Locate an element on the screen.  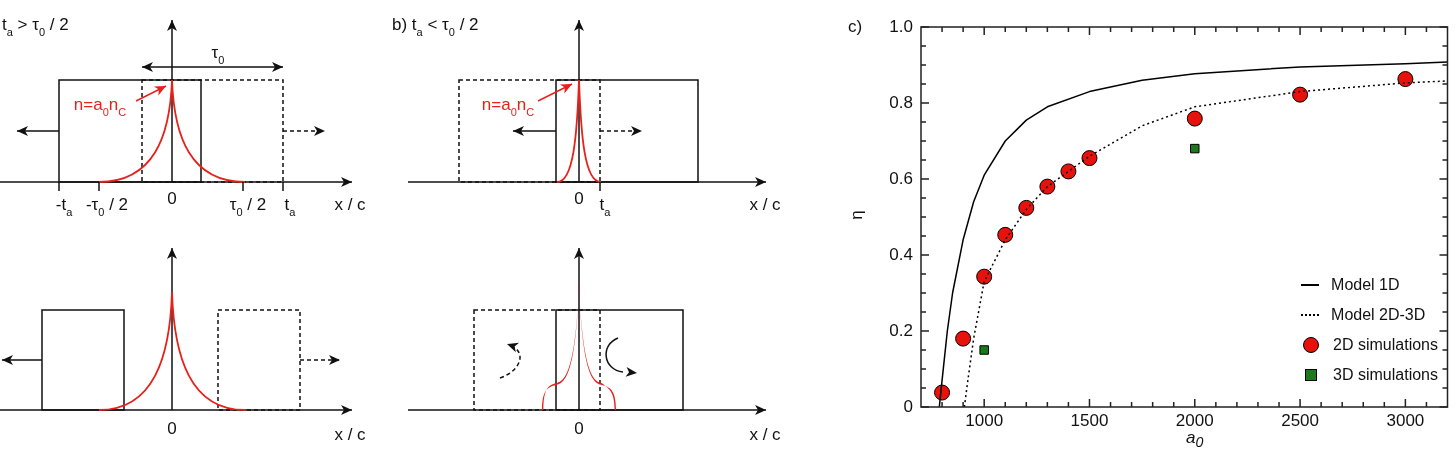
text: -τ$_{0}$ / 2 is located at coordinates (107, 206).